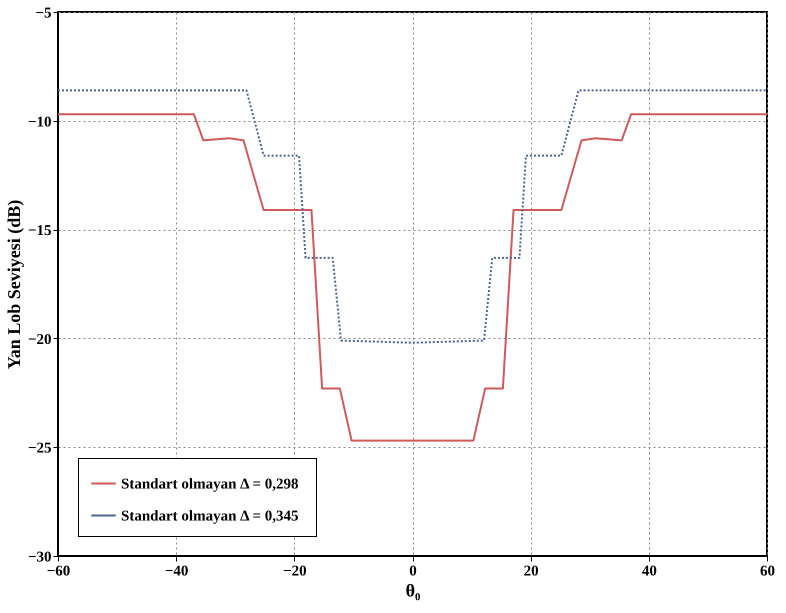 This screenshot has height=613, width=786. I want to click on y-tick-label: −15, so click(40, 231).